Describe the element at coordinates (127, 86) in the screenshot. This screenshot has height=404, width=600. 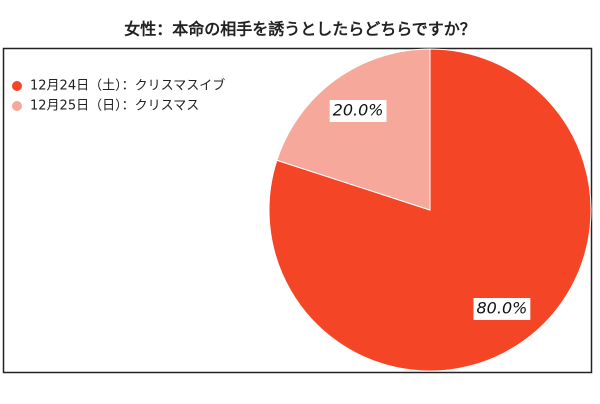
I see `legend-label: 12月24日（土）：クリスマスイブ` at that location.